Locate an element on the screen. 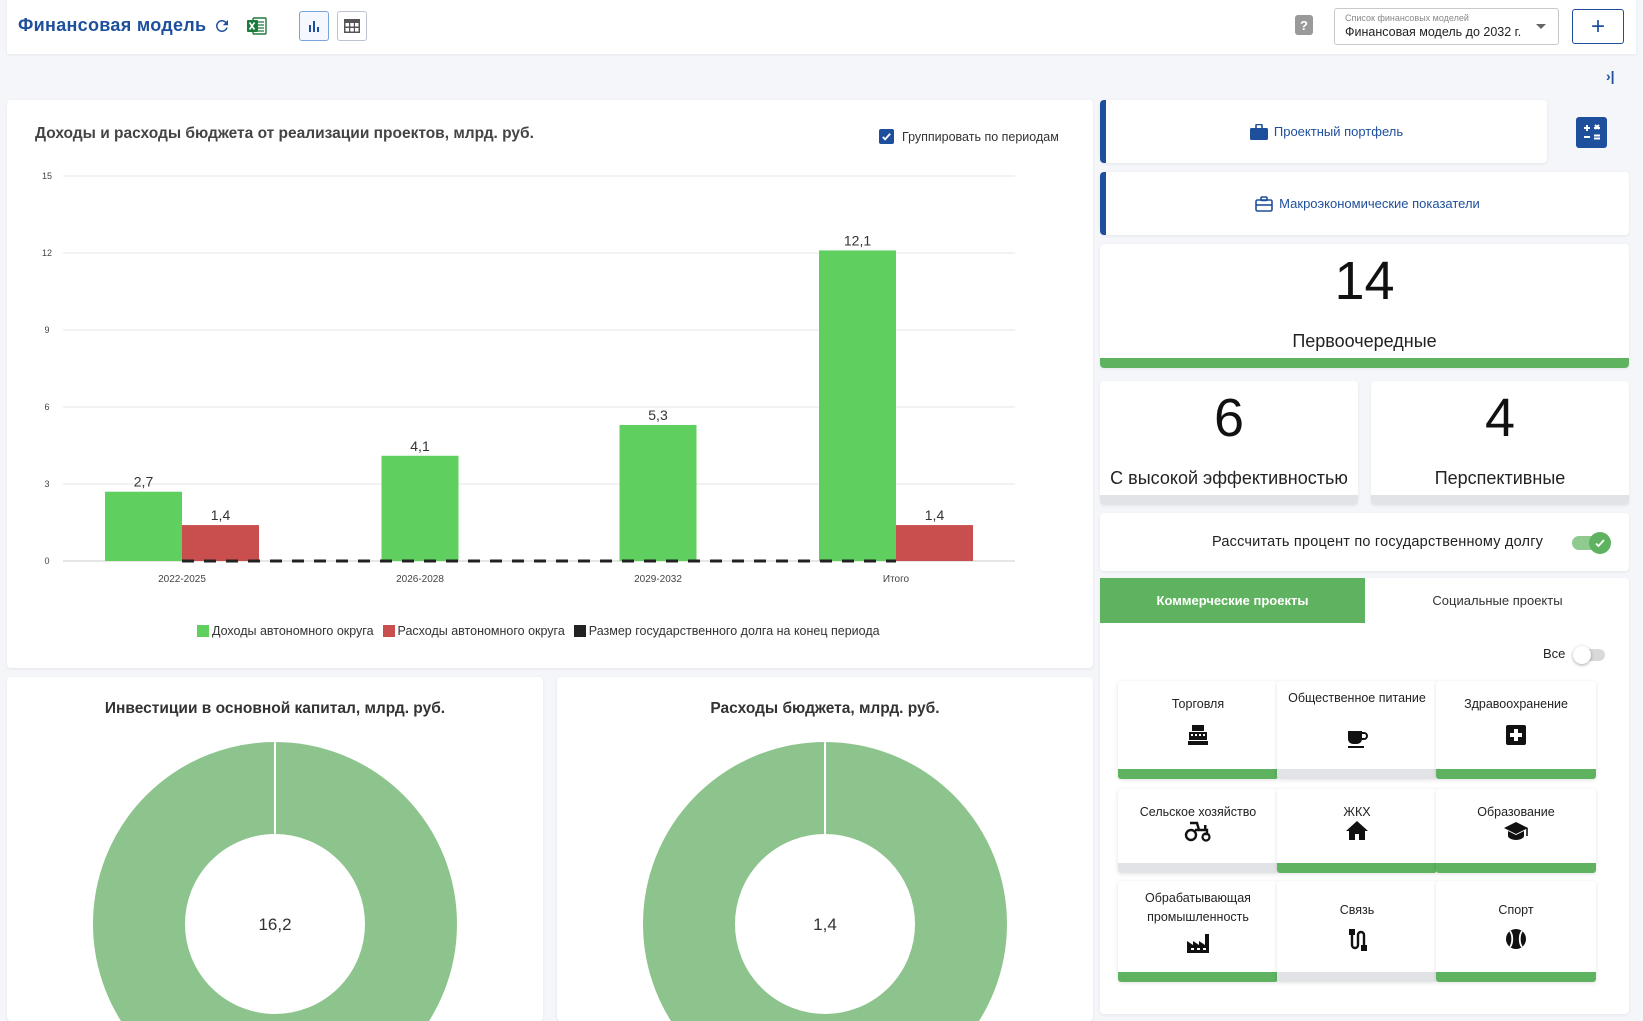 The height and width of the screenshot is (1021, 1643). coffee-cup-icon is located at coordinates (1357, 739).